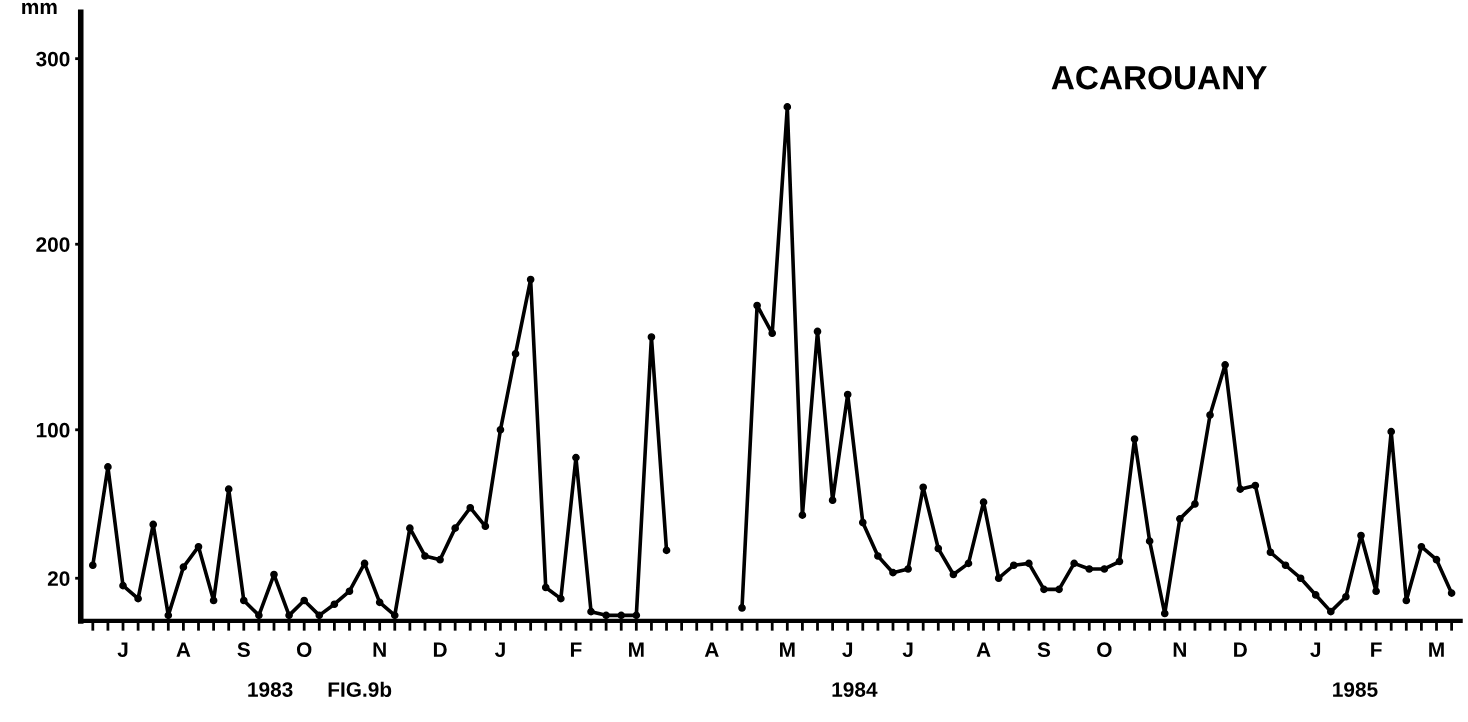  I want to click on y-axis-title: mm, so click(39, 8).